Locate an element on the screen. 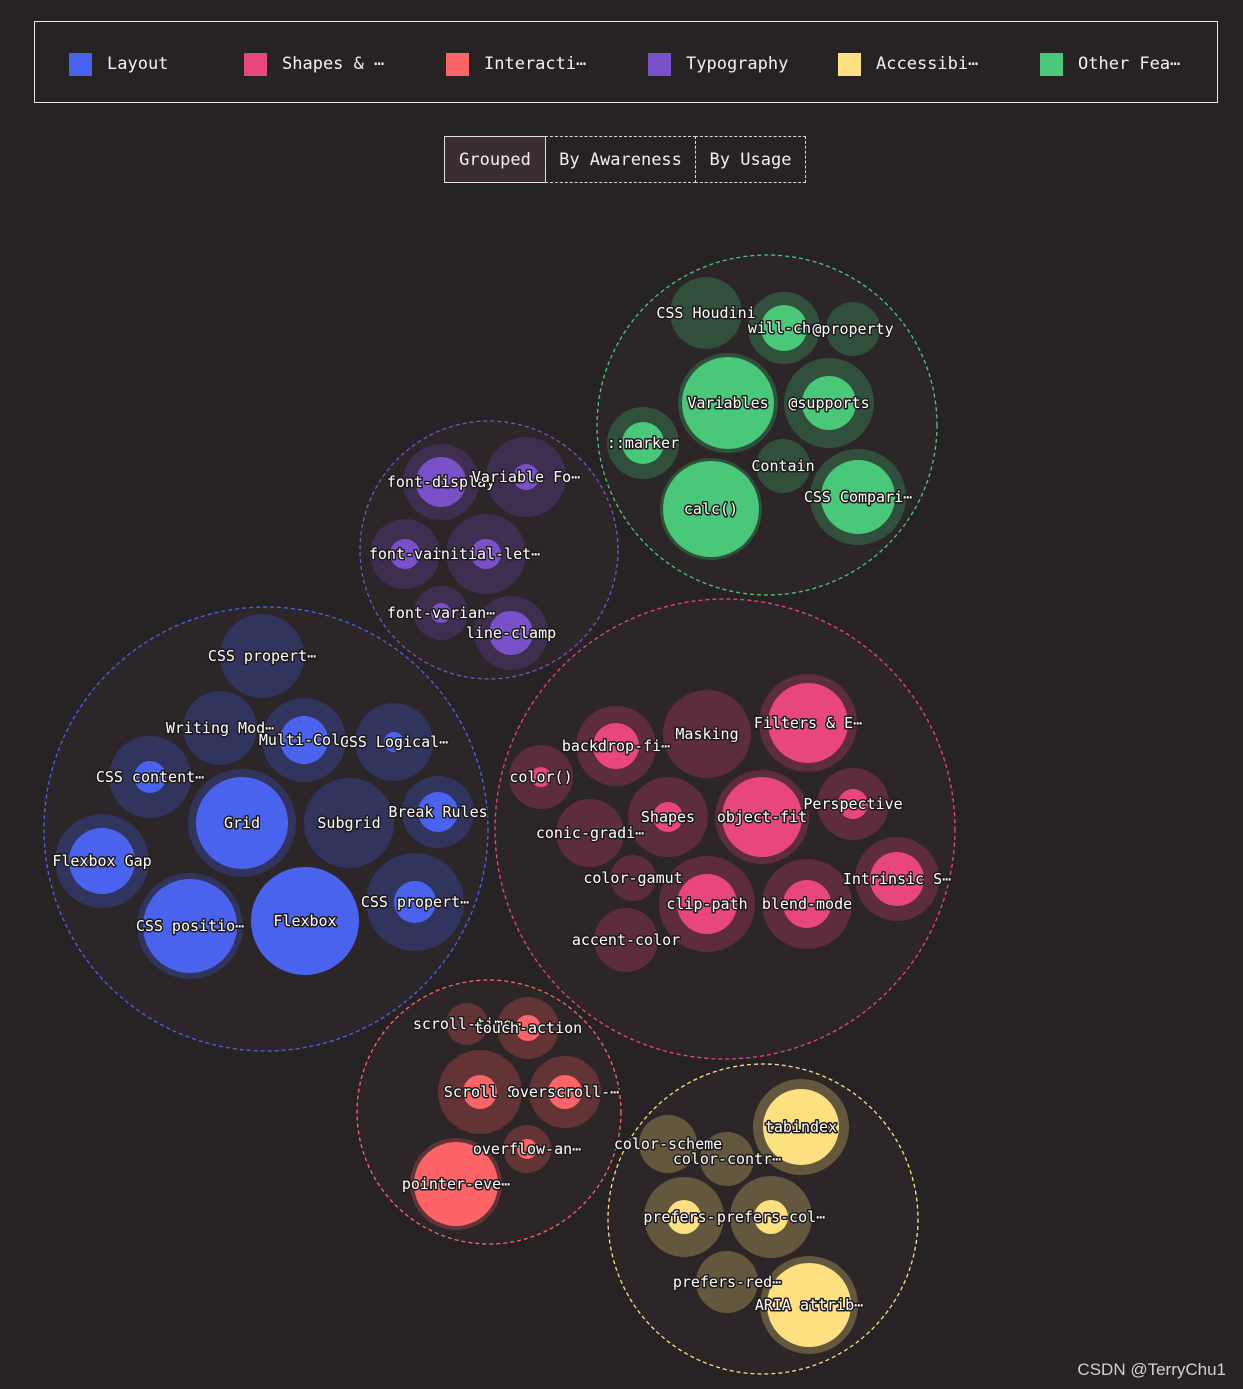 The width and height of the screenshot is (1243, 1389). tab-grouped: Grouped is located at coordinates (495, 159).